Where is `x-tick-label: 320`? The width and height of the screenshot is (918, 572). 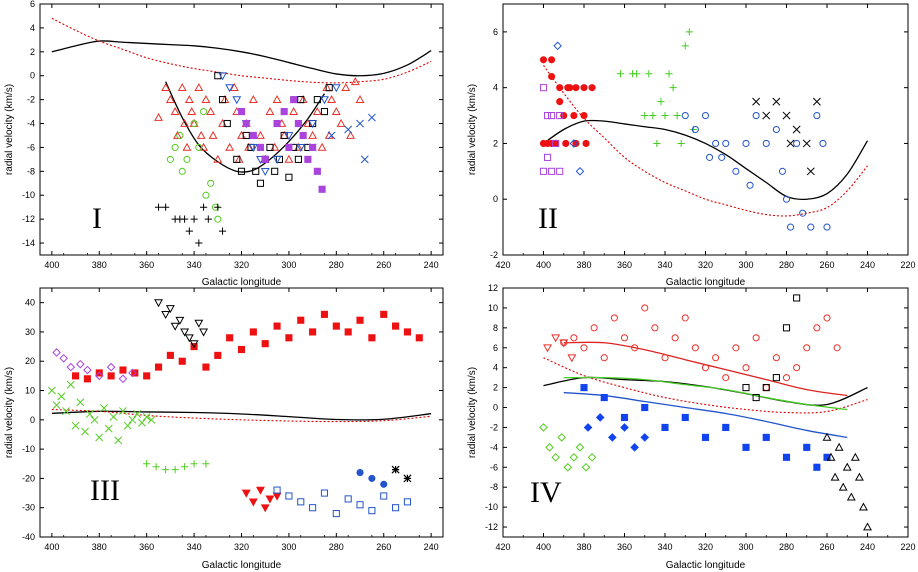 x-tick-label: 320 is located at coordinates (241, 547).